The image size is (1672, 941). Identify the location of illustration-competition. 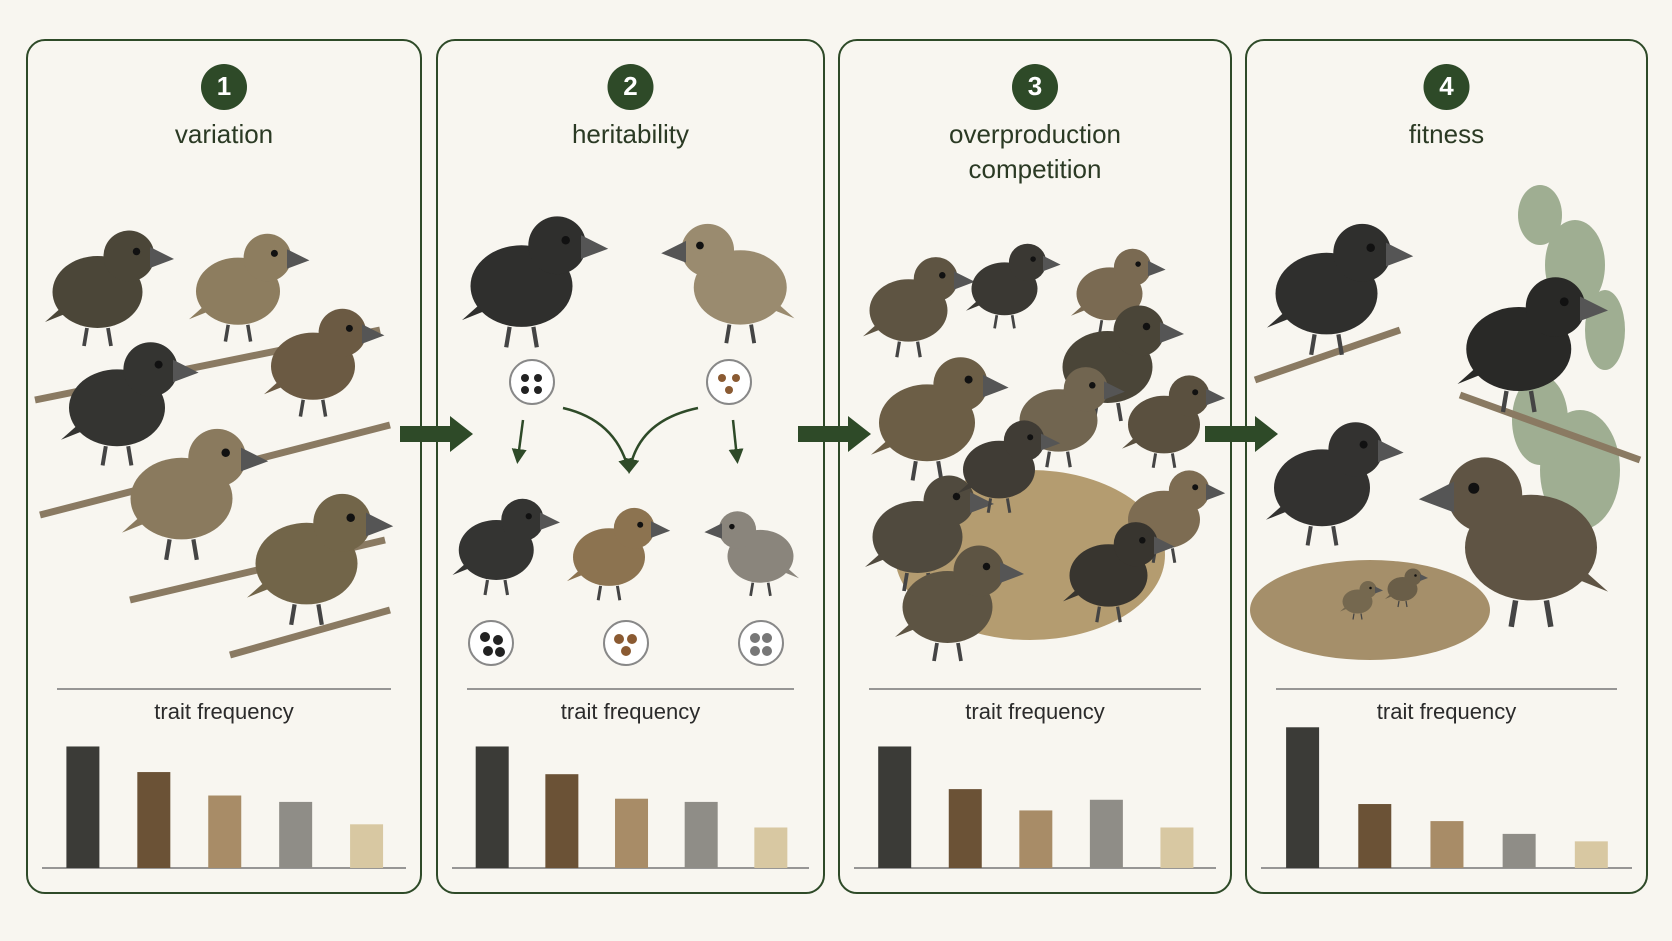
(1044, 452).